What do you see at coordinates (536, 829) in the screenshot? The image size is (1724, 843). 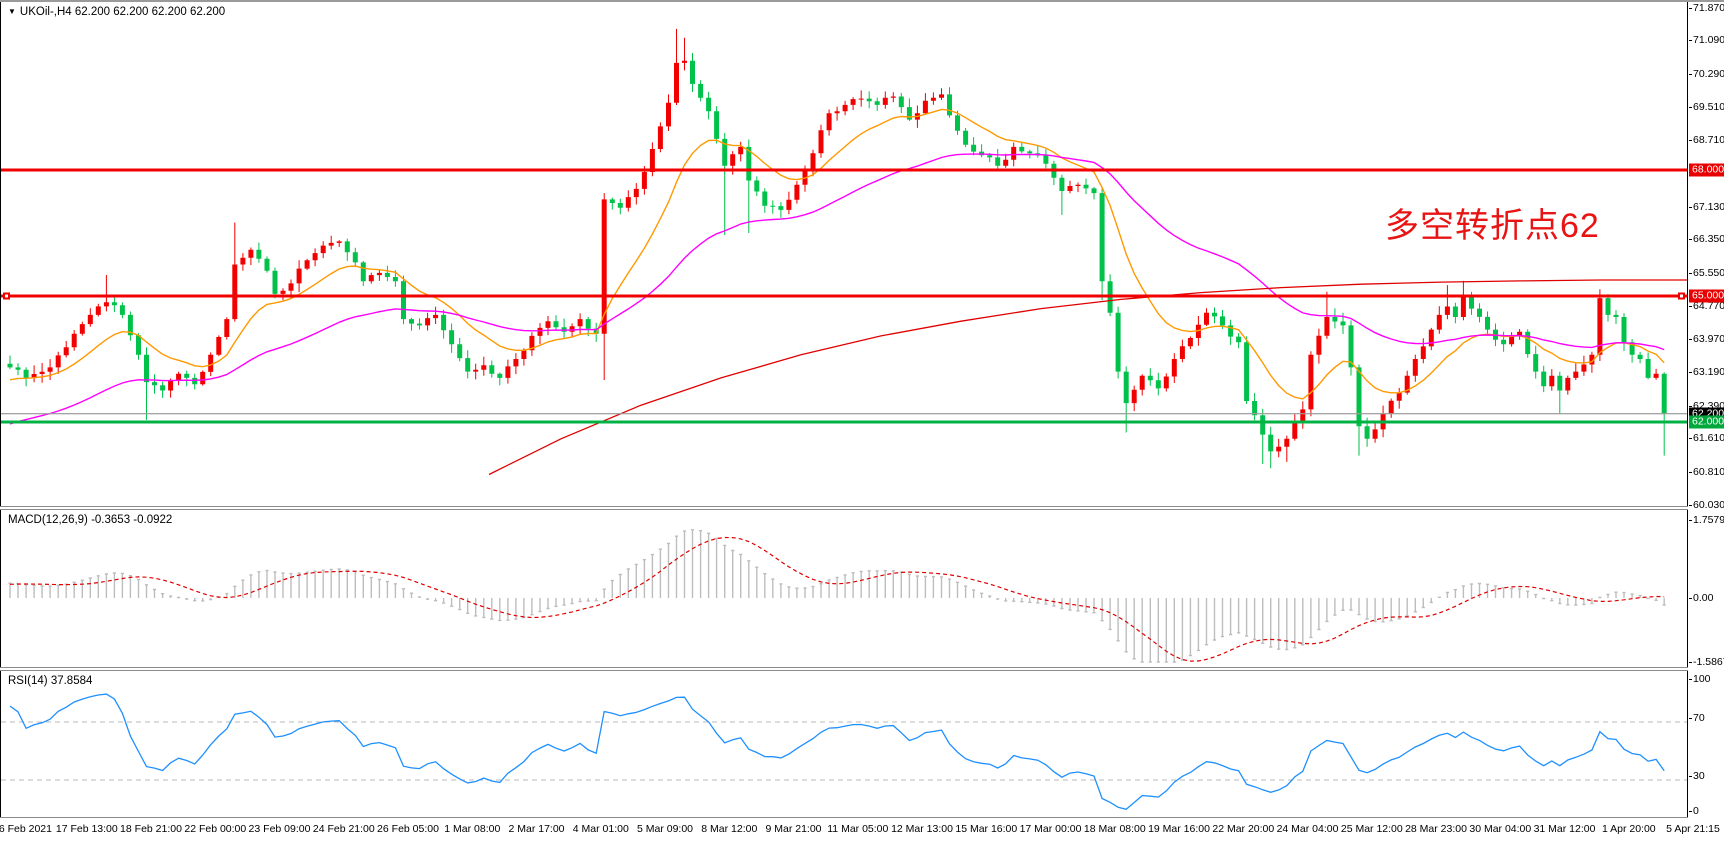 I see `time-axis-label: 2 Mar 17:00` at bounding box center [536, 829].